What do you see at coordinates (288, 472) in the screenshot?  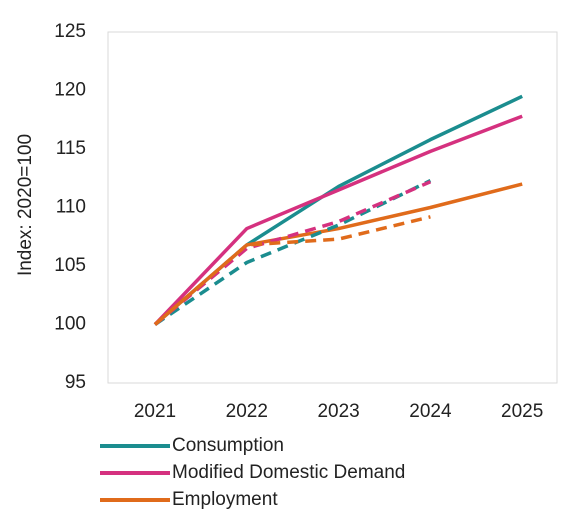 I see `legend-label: Modified Domestic Demand` at bounding box center [288, 472].